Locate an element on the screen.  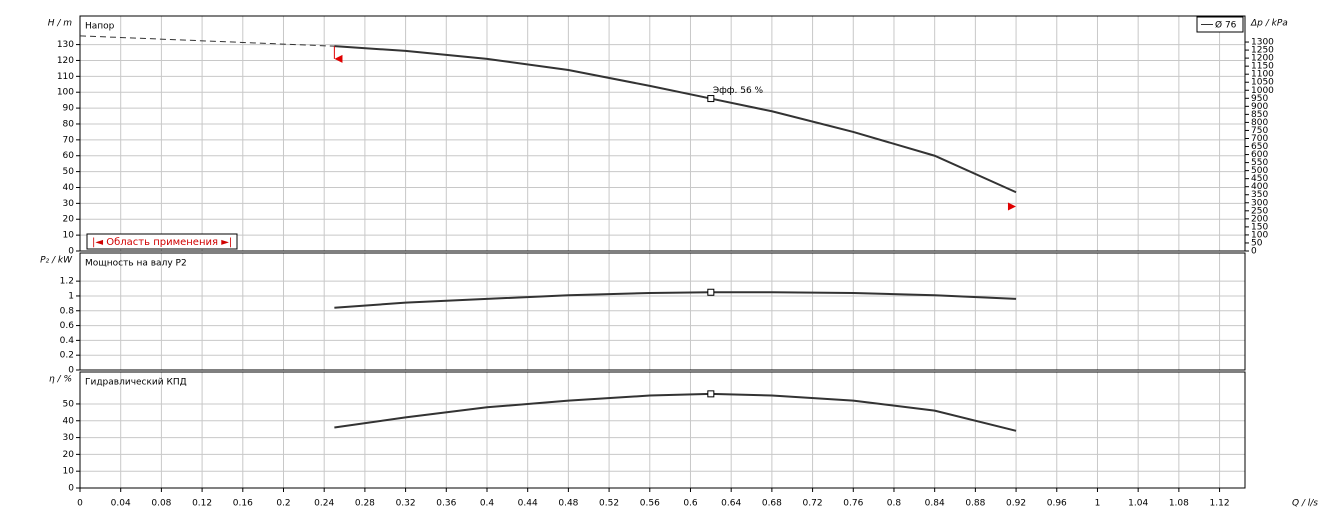
y2-tick-label: 300 is located at coordinates (1259, 203).